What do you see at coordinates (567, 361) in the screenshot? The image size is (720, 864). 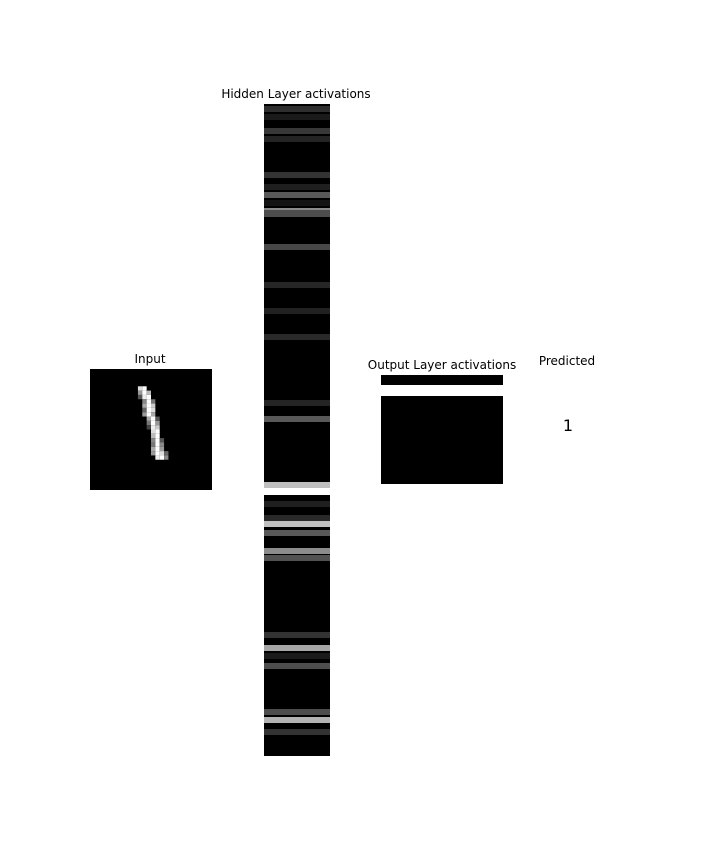 I see `predicted-title: Predicted` at bounding box center [567, 361].